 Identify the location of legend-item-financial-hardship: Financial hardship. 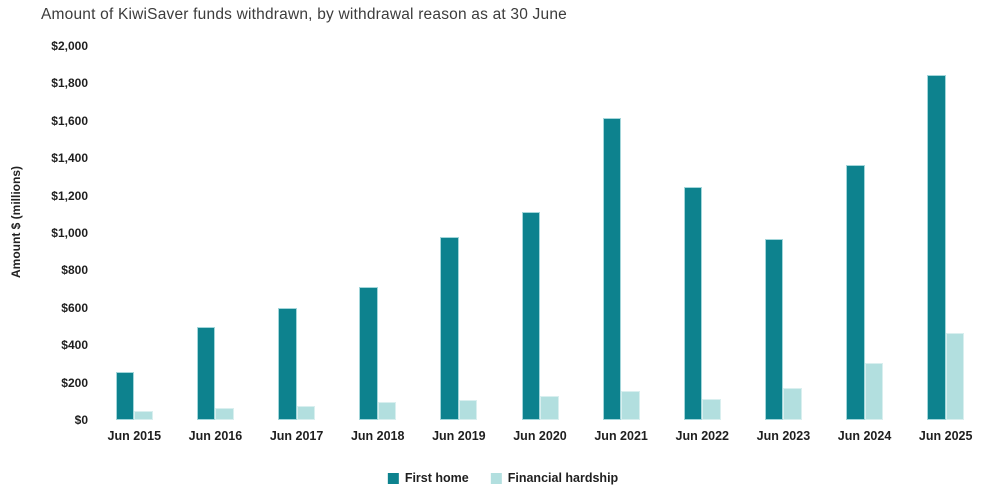
(554, 478).